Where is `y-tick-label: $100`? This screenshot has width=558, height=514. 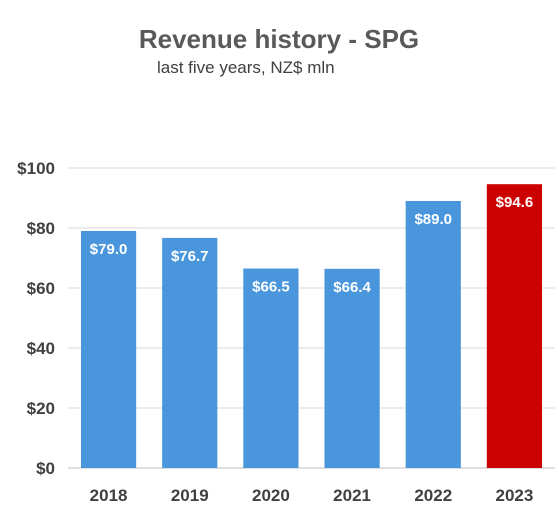
y-tick-label: $100 is located at coordinates (36, 168).